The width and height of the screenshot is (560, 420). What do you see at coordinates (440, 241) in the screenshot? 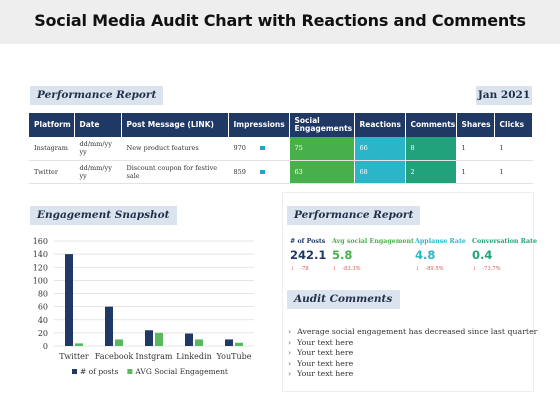
I see `metric-label: Applause Rate` at bounding box center [440, 241].